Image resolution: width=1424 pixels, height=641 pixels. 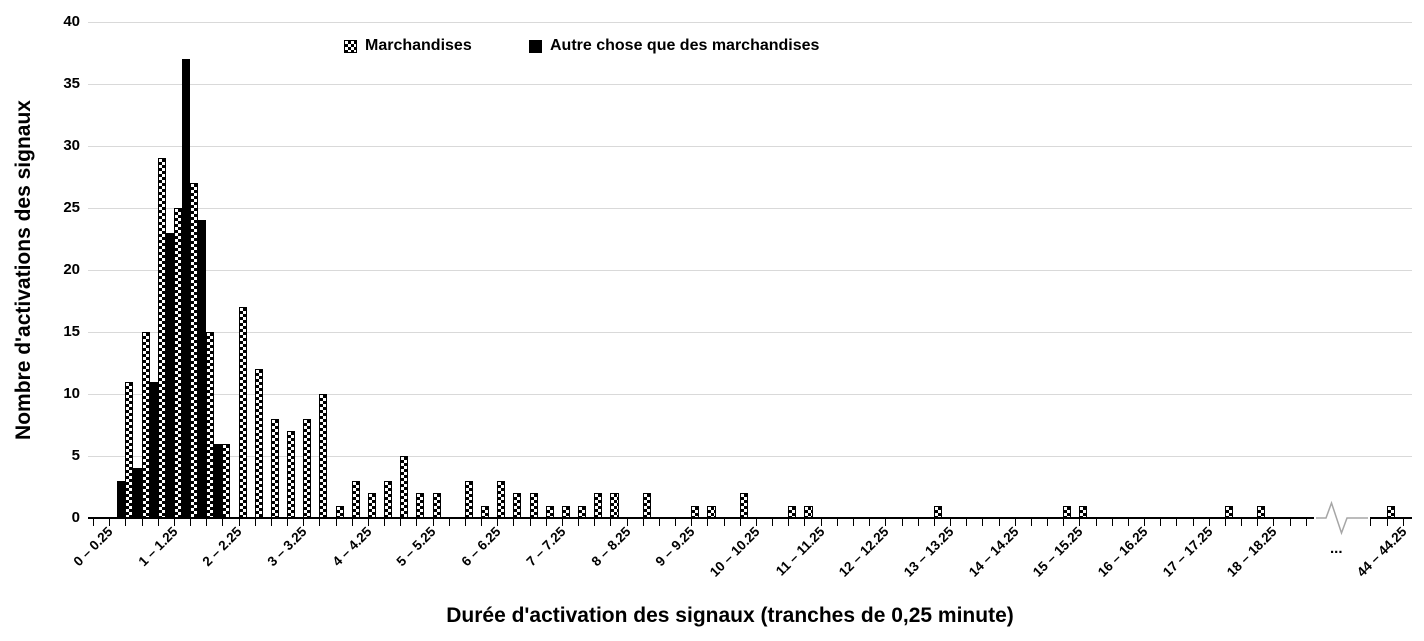 What do you see at coordinates (71, 83) in the screenshot?
I see `y-tick-label: 35` at bounding box center [71, 83].